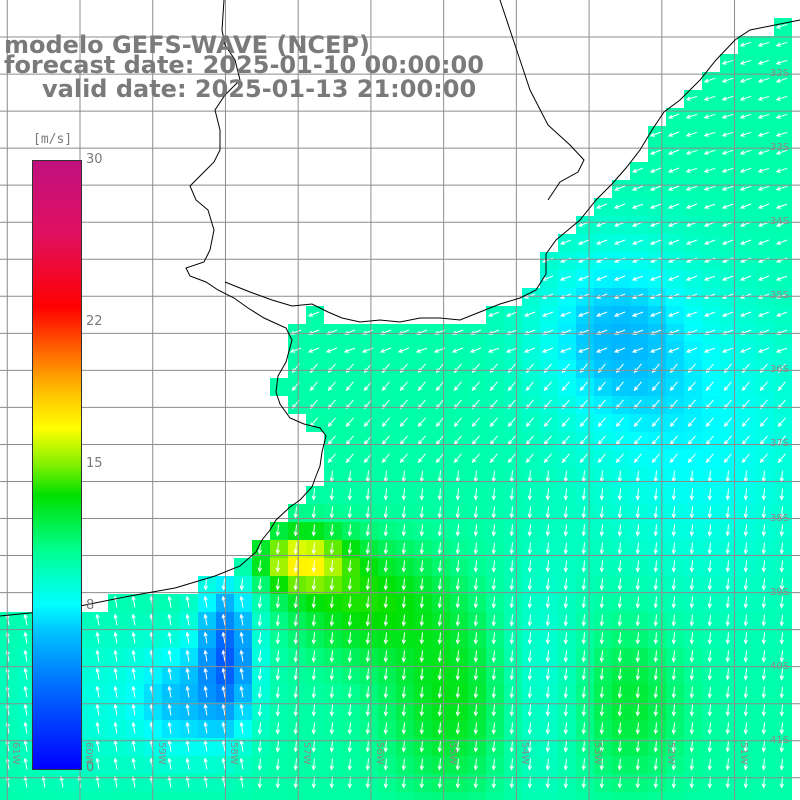  Describe the element at coordinates (743, 753) in the screenshot. I see `longitude-label: 51W` at that location.